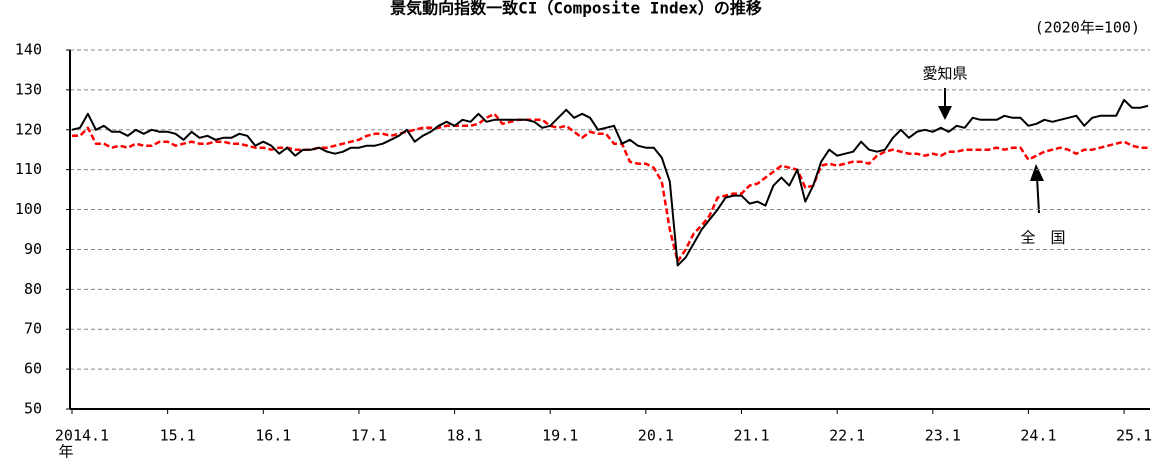  I want to click on annotation: 全 国, so click(1042, 238).